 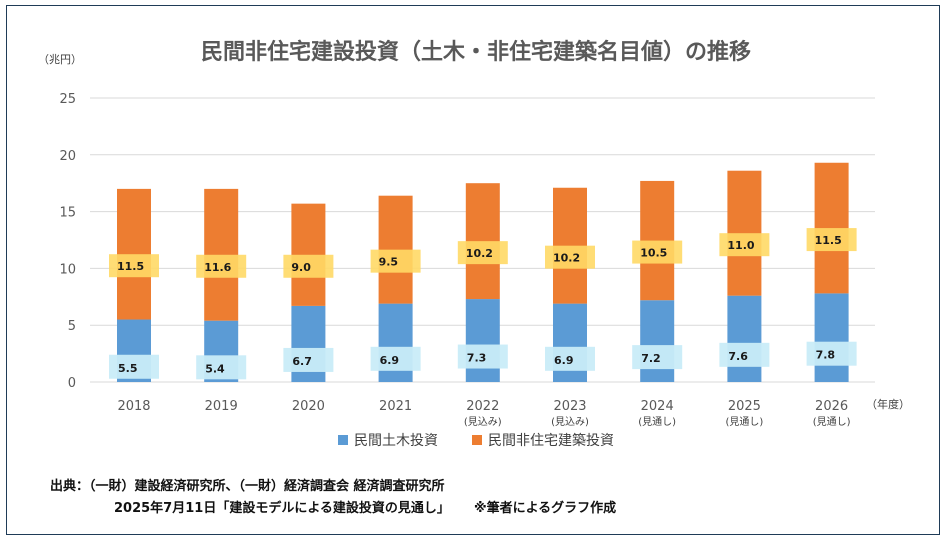 What do you see at coordinates (551, 441) in the screenshot?
I see `legend-label-nonres: 民間非住宅建築投資` at bounding box center [551, 441].